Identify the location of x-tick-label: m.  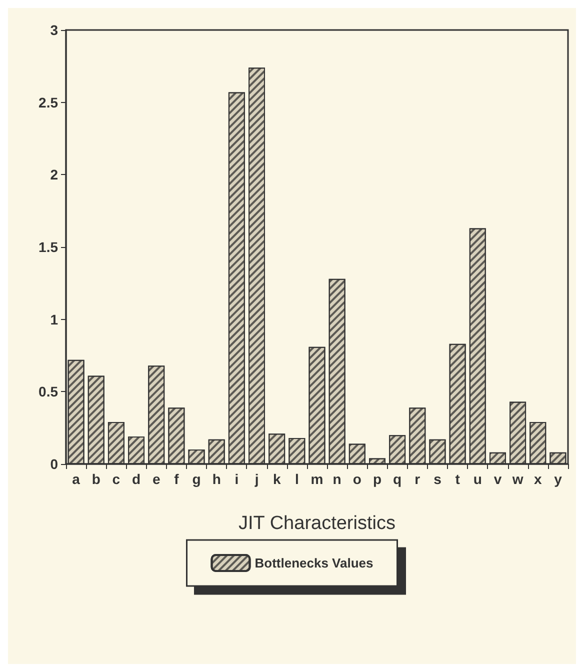
(317, 479).